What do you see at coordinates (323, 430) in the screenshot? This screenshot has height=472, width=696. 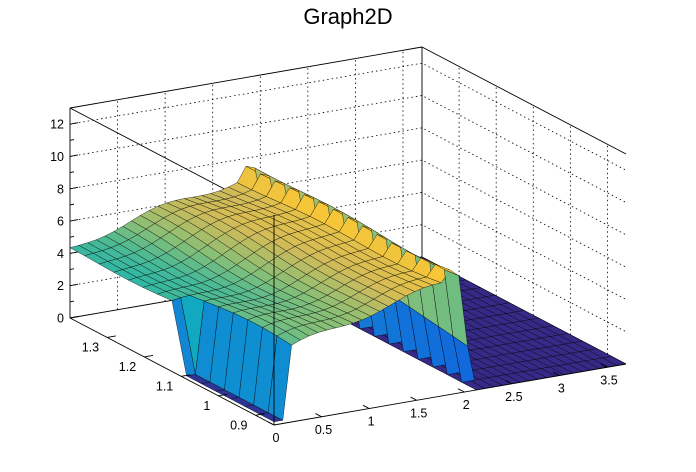 I see `x-tick-label: 0.5` at bounding box center [323, 430].